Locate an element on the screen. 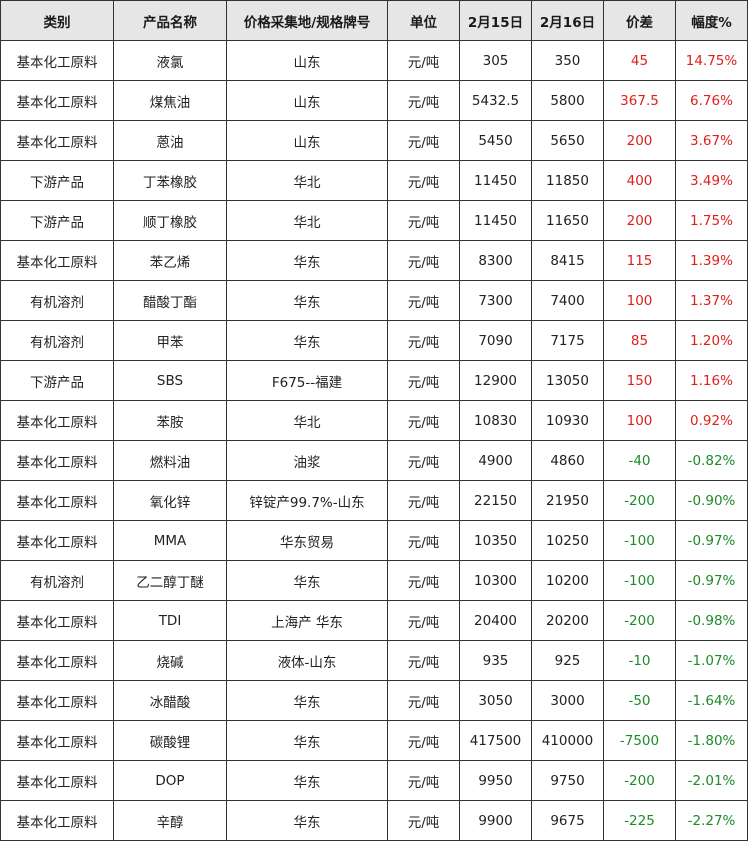  cell-feb16: 20200 is located at coordinates (567, 620).